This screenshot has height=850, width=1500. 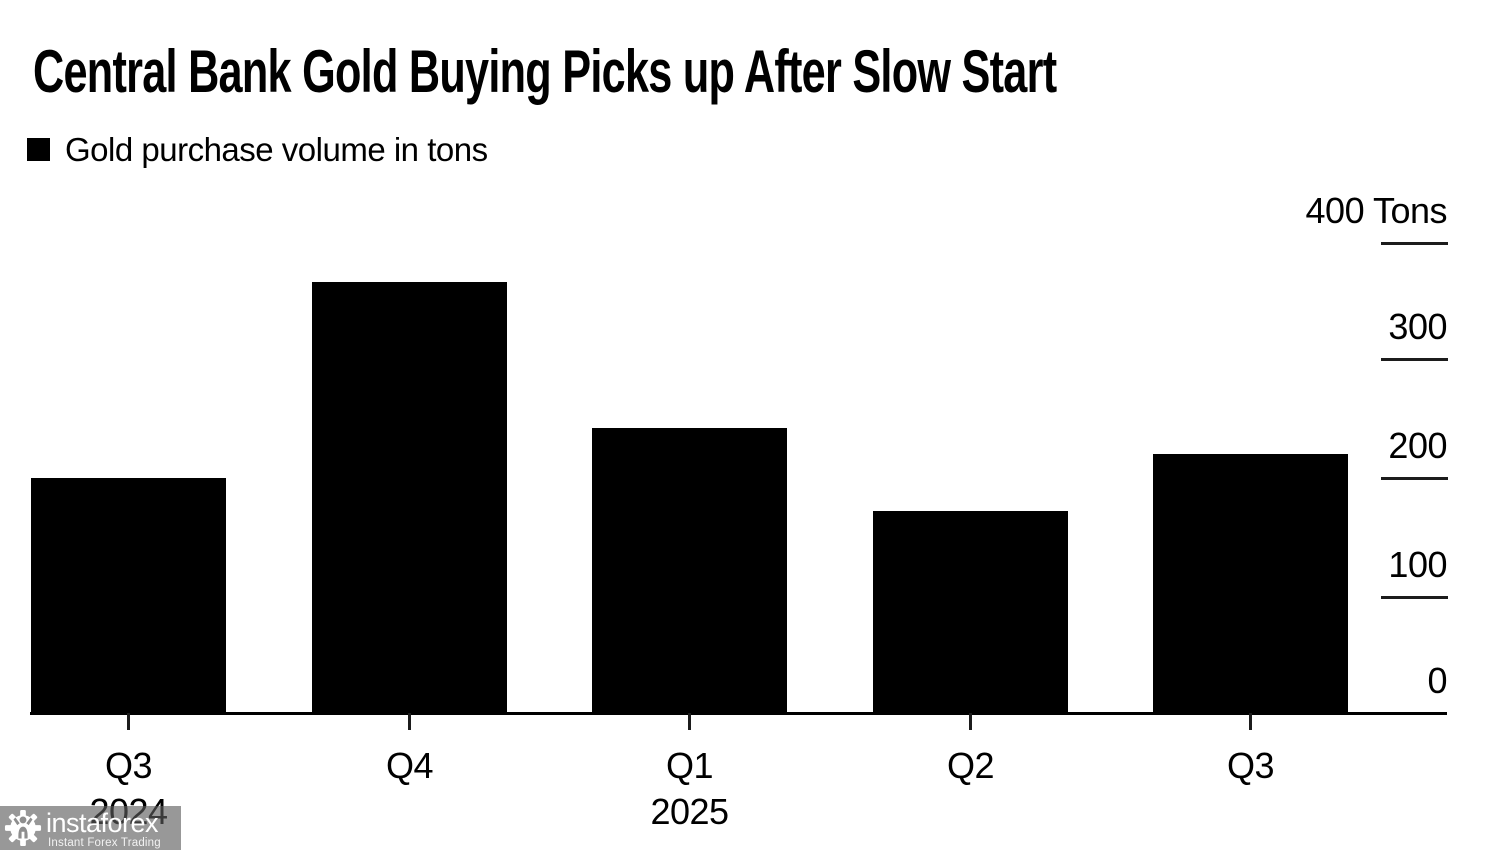 I want to click on x-label-quarter-1: Q3, so click(x=128, y=765).